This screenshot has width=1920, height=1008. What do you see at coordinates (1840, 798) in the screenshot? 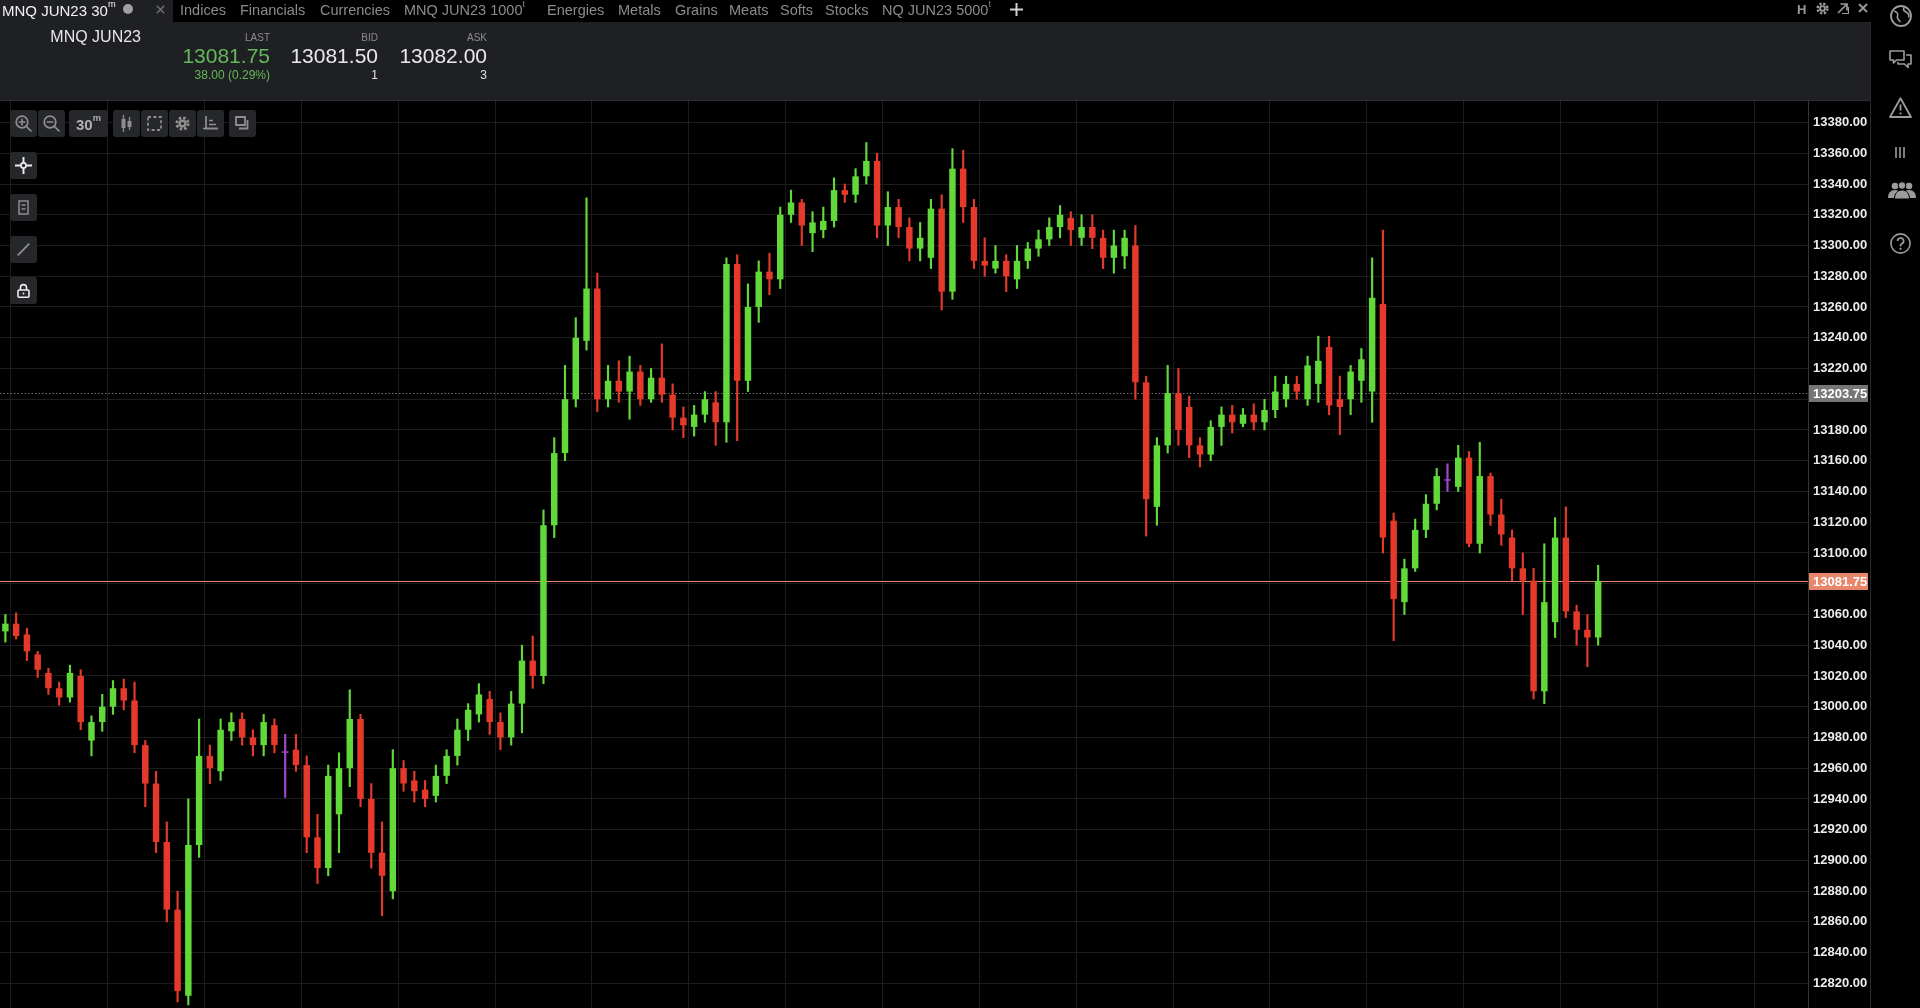
I see `y-tick-label: 12940.00` at bounding box center [1840, 798].